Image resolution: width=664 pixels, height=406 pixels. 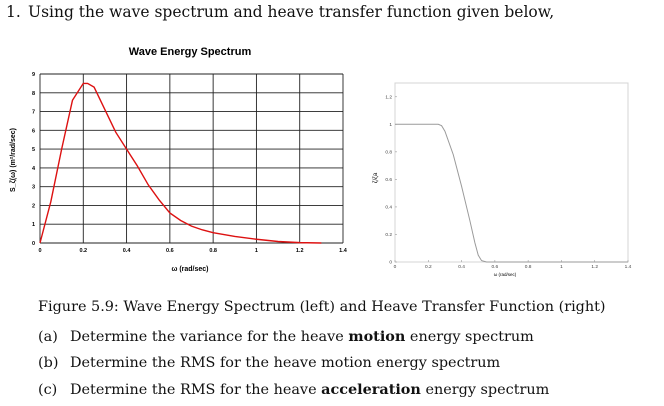 I want to click on question-number: 1., so click(x=13, y=12).